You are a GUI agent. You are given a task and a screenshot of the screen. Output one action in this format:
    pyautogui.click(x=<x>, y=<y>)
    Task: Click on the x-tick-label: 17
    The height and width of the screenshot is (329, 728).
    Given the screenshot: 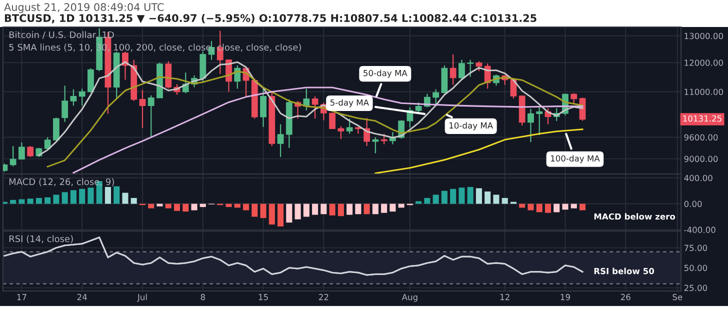 What is the action you would take?
    pyautogui.click(x=21, y=297)
    